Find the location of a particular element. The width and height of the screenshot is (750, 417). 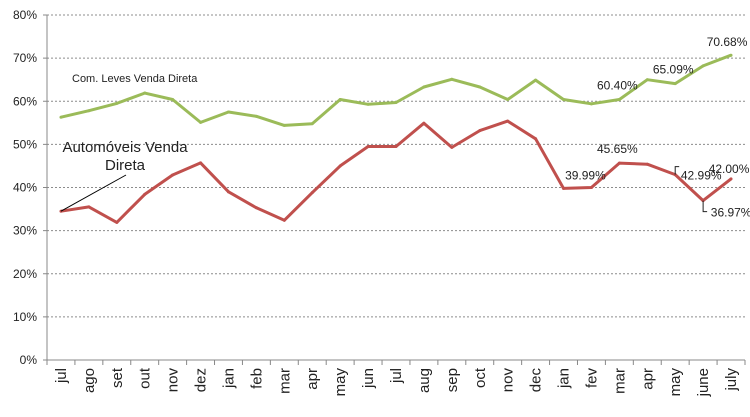

x-tick-label: oct is located at coordinates (480, 377).